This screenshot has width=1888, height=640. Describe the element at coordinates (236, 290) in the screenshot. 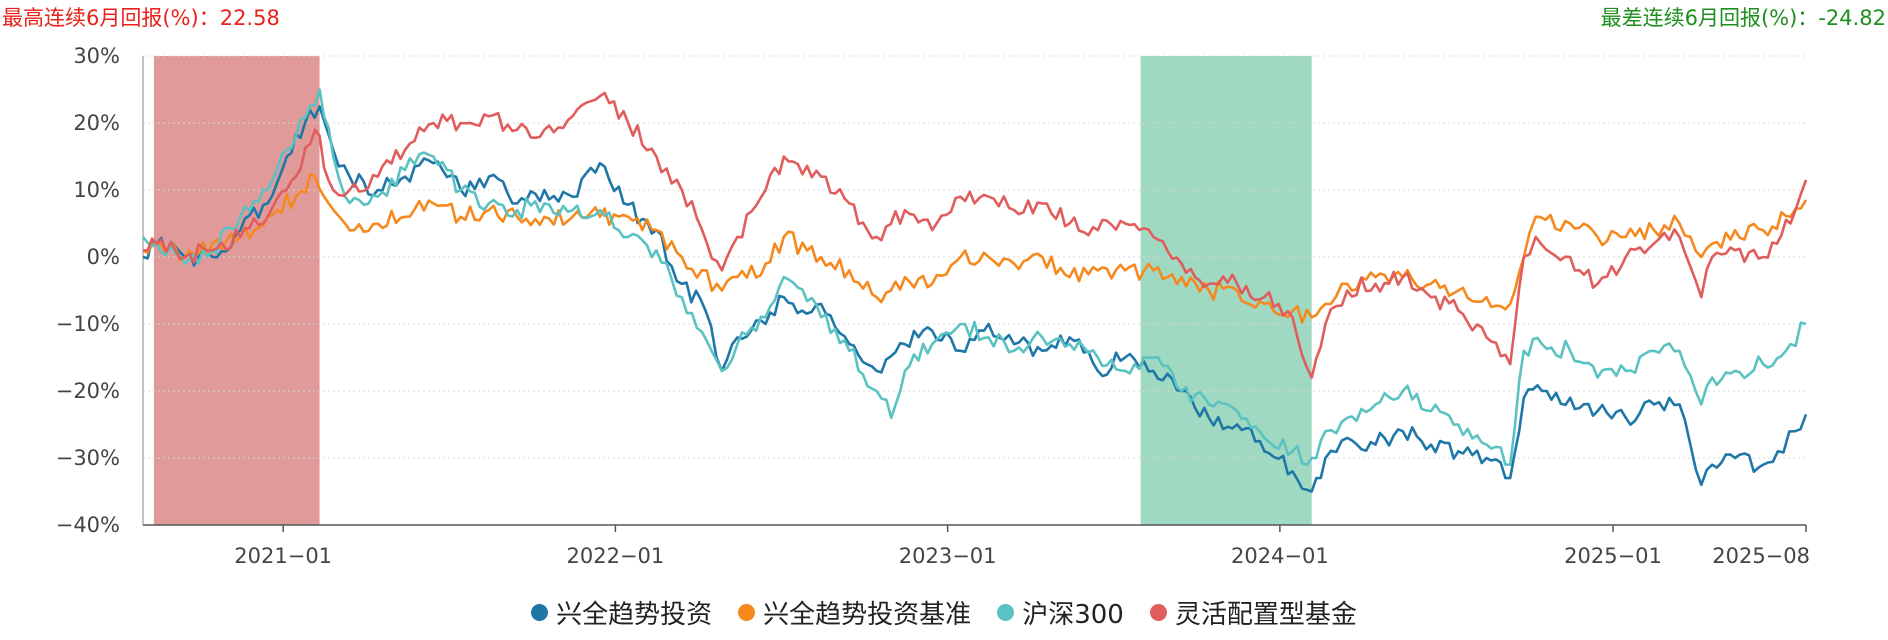

I see `best-6m-band` at that location.